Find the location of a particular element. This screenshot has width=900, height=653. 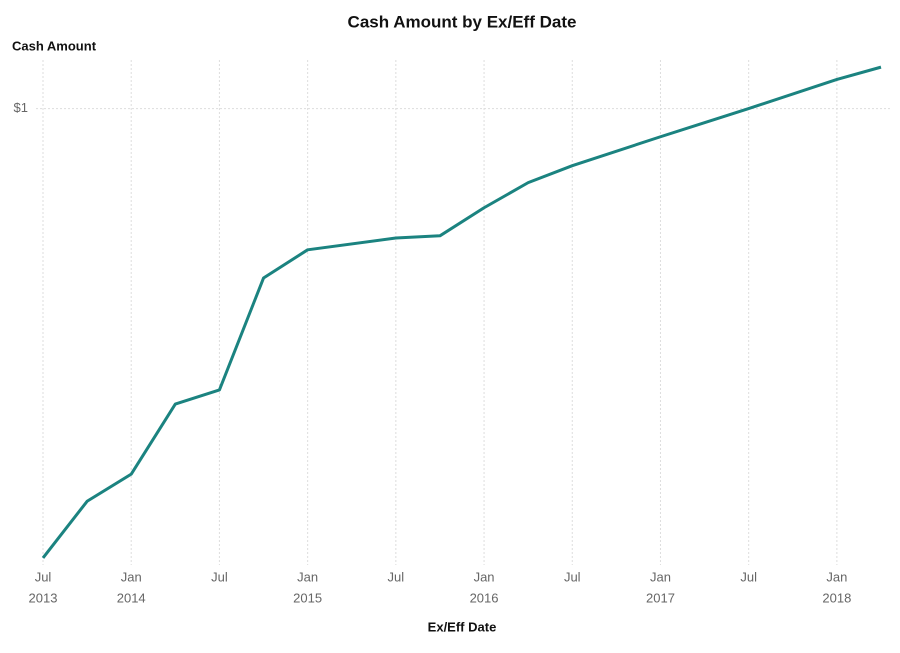

x-tick-label: 2018 is located at coordinates (836, 597).